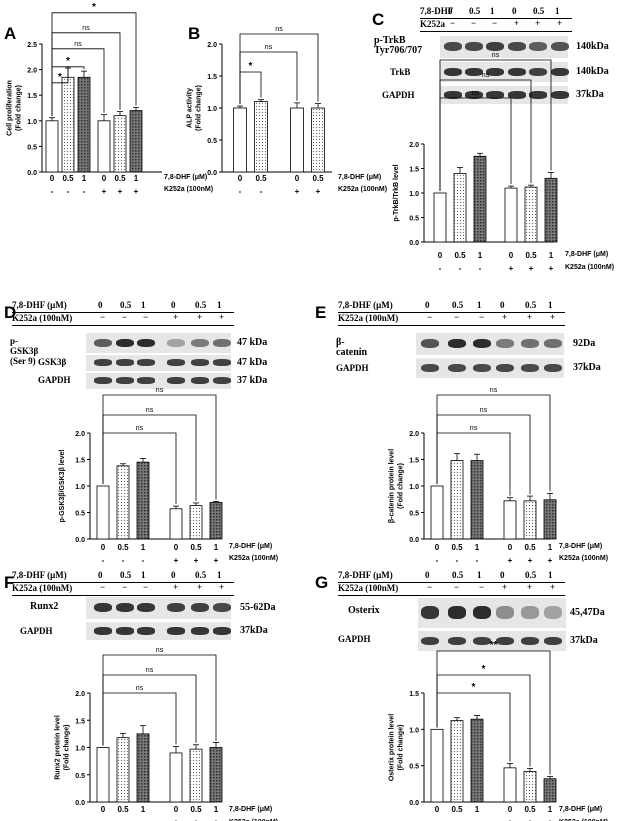  What do you see at coordinates (42, 318) in the screenshot?
I see `blot-header-k252a: K252a (100nM)` at bounding box center [42, 318].